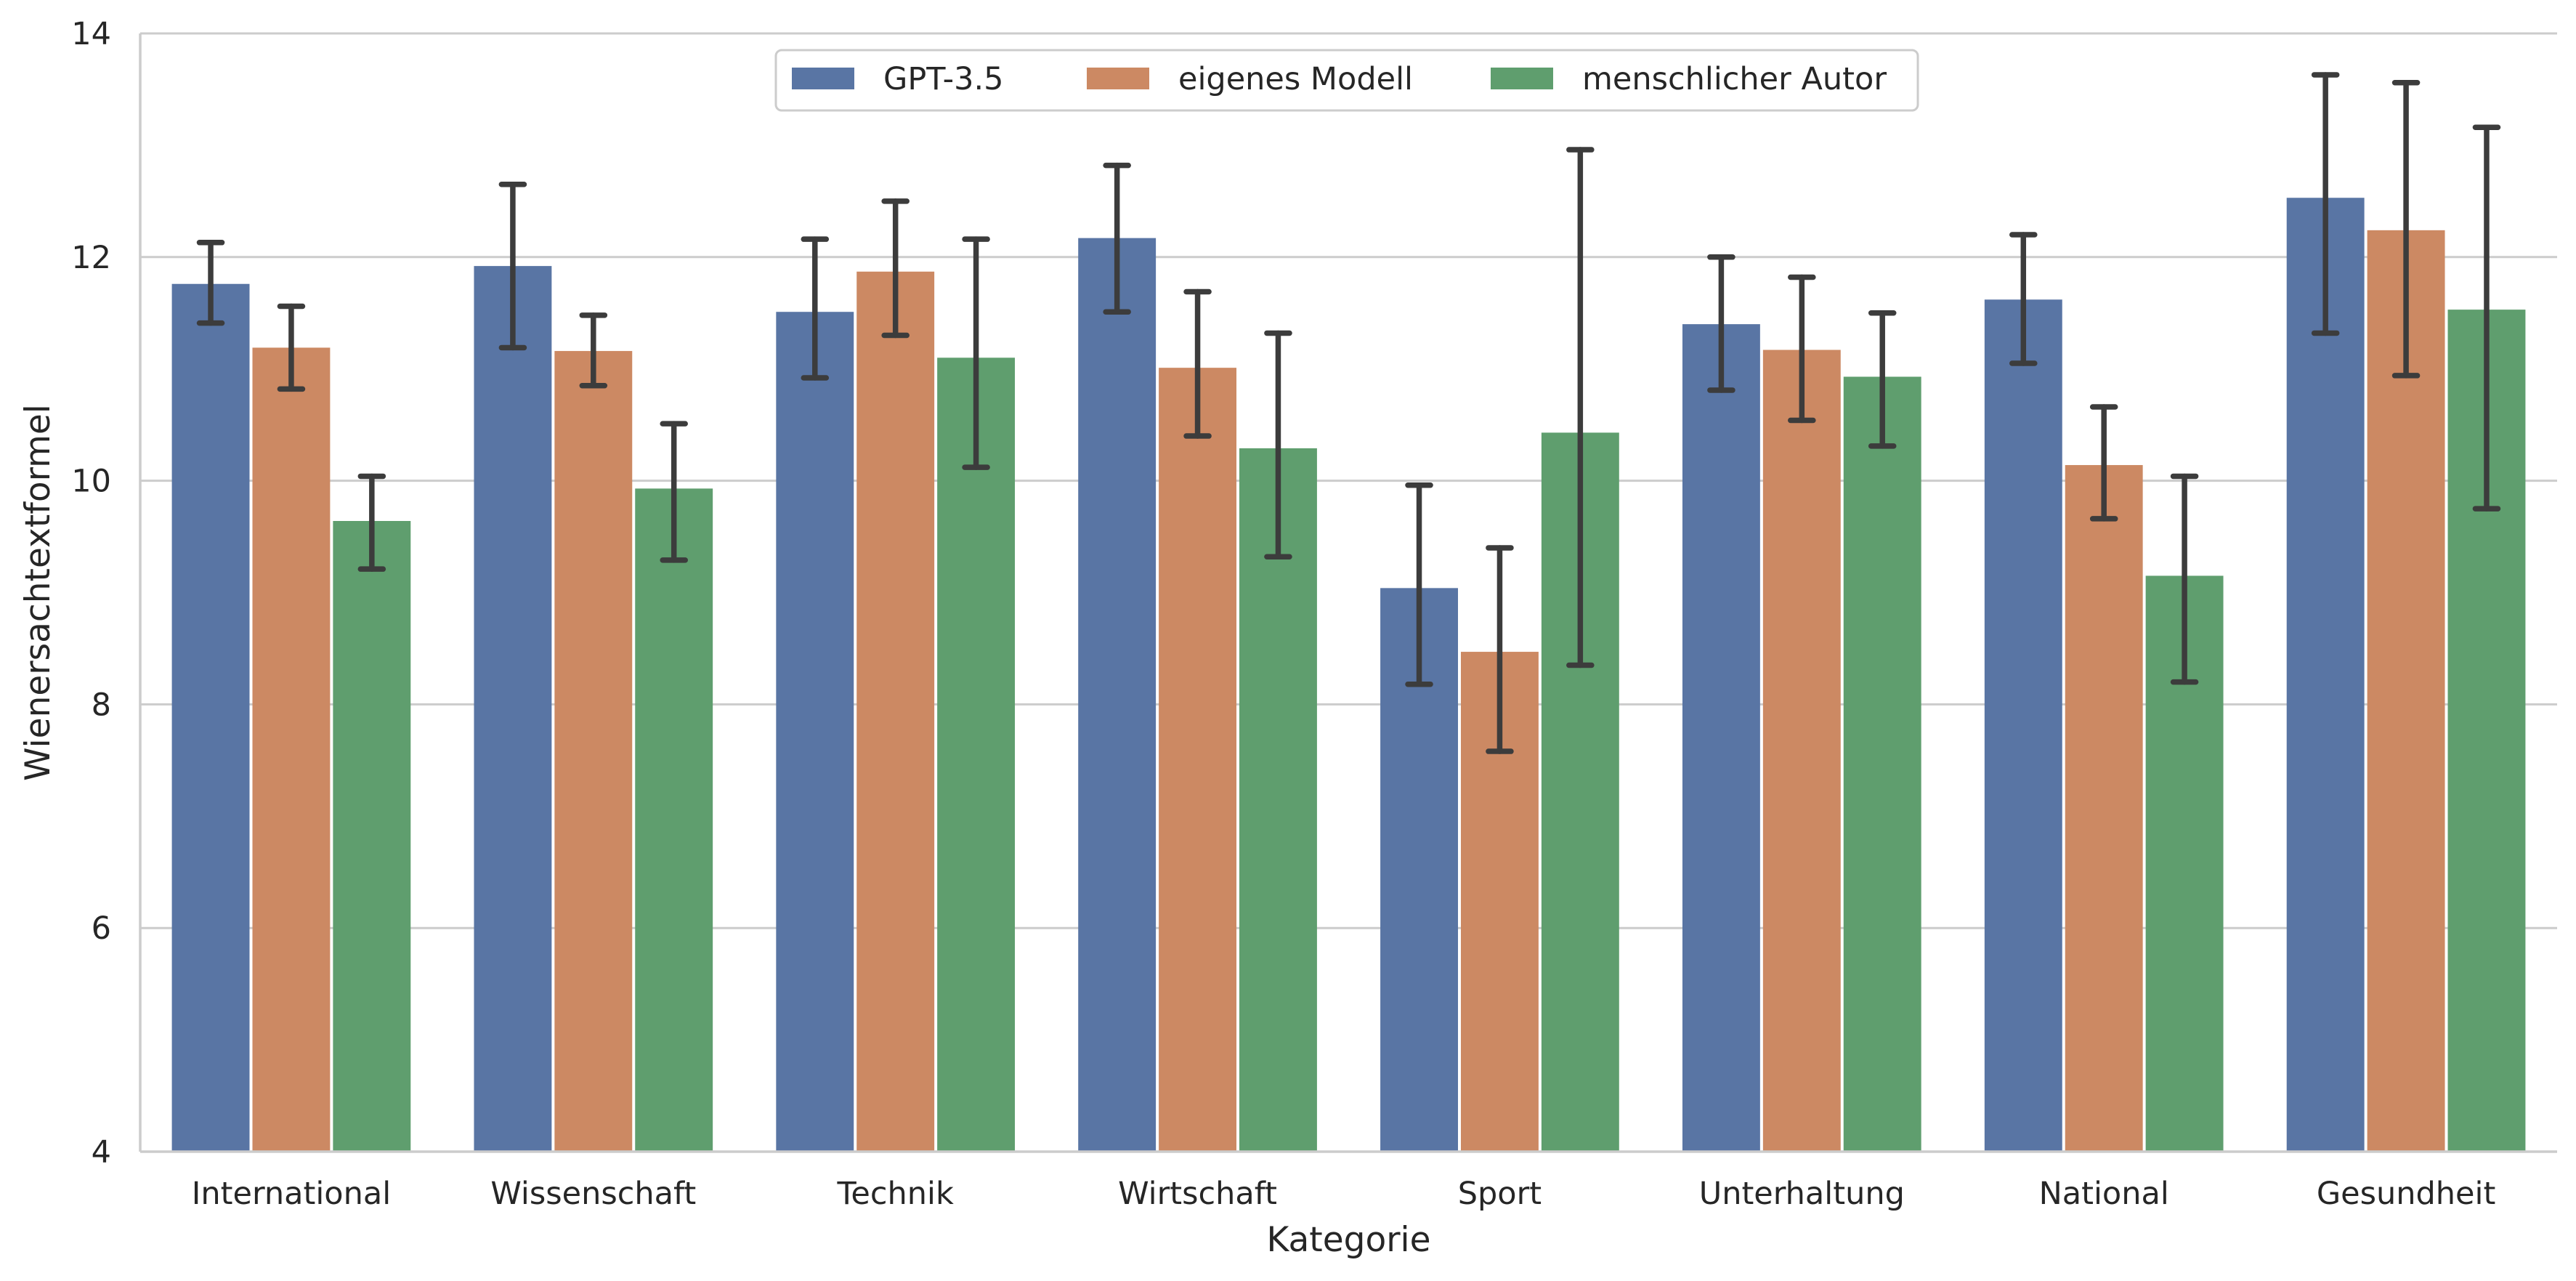  I want to click on x-tick-label: Sport, so click(1500, 1194).